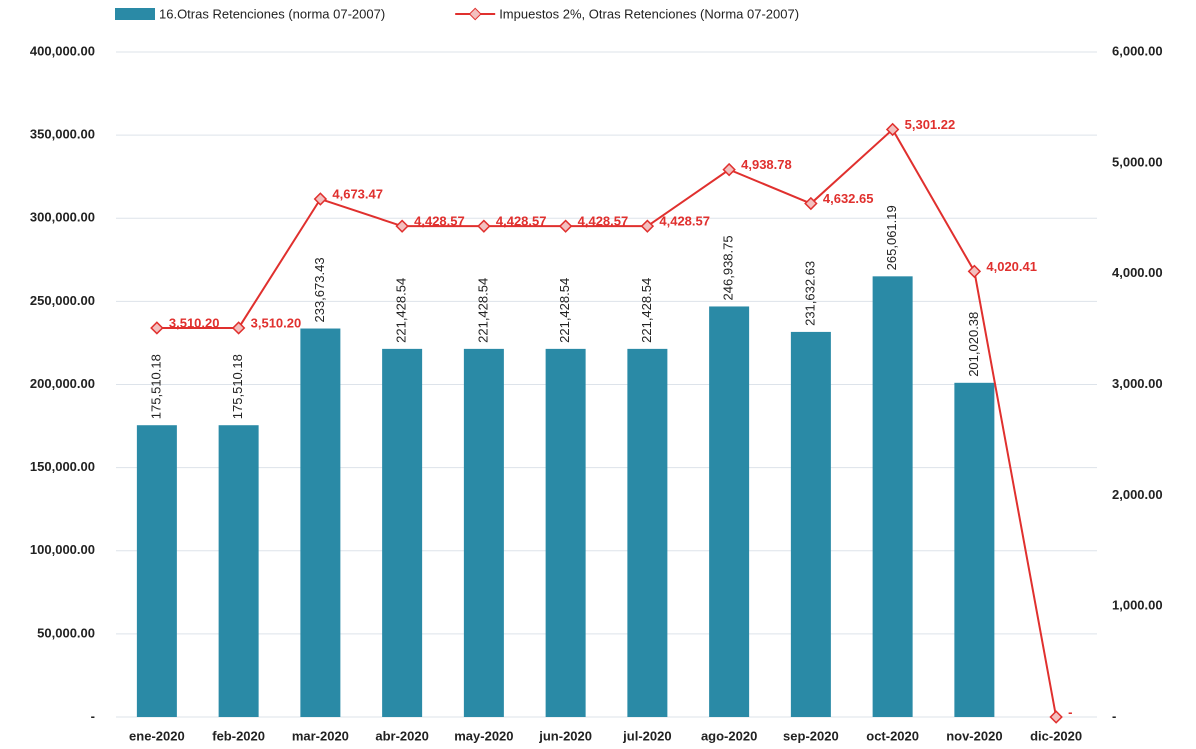 The width and height of the screenshot is (1196, 749). What do you see at coordinates (62, 466) in the screenshot?
I see `y-tick-label: 150,000.00` at bounding box center [62, 466].